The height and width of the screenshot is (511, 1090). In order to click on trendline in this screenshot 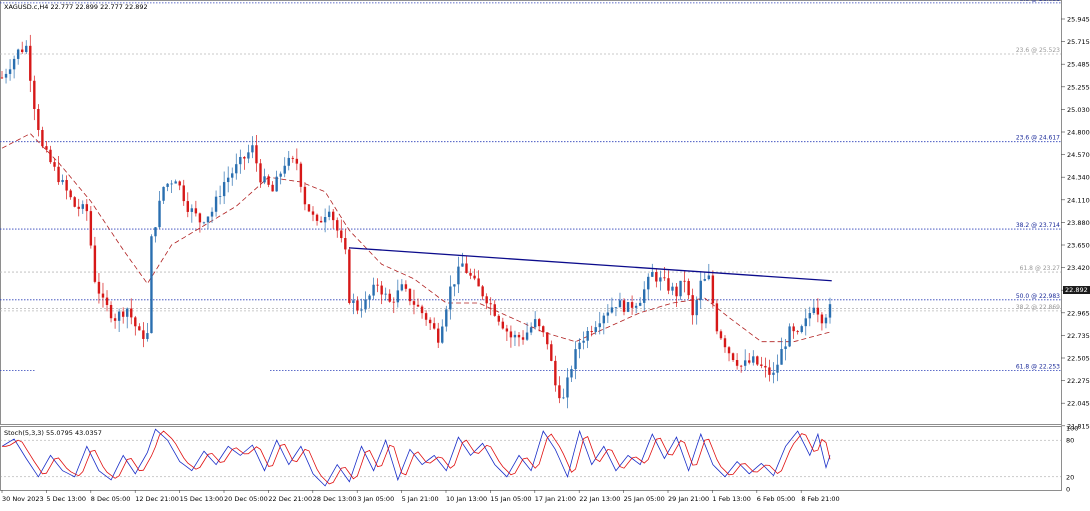, I will do `click(590, 264)`.